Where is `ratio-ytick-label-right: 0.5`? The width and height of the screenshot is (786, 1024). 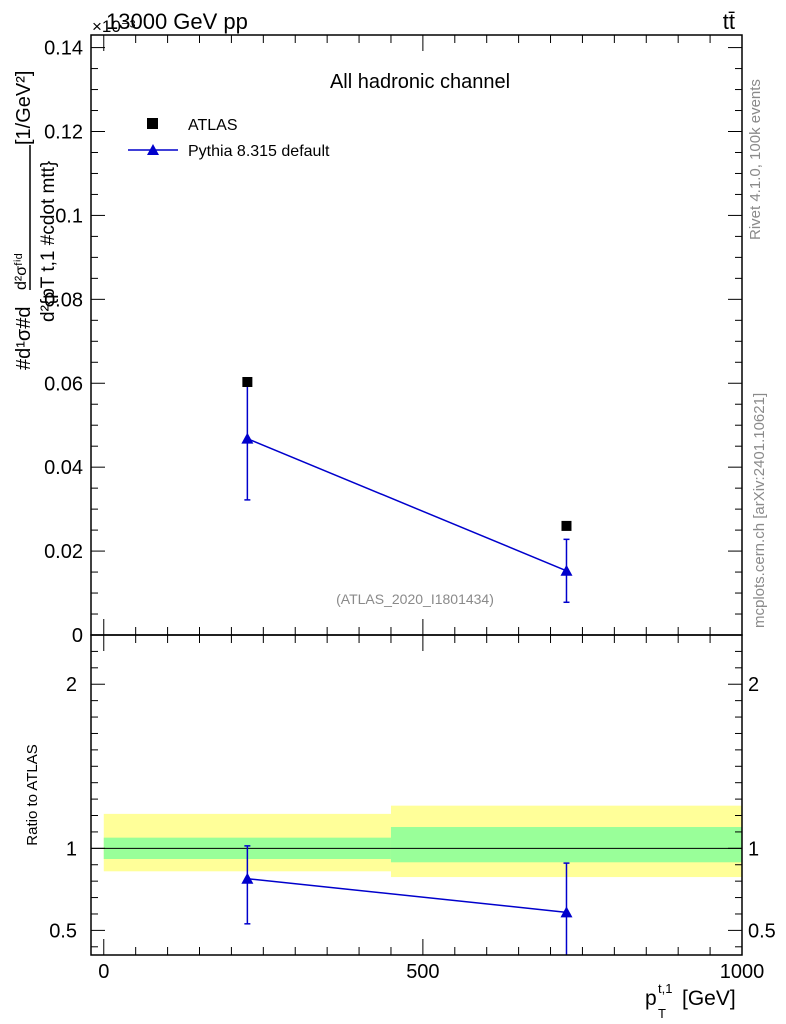 ratio-ytick-label-right: 0.5 is located at coordinates (762, 931).